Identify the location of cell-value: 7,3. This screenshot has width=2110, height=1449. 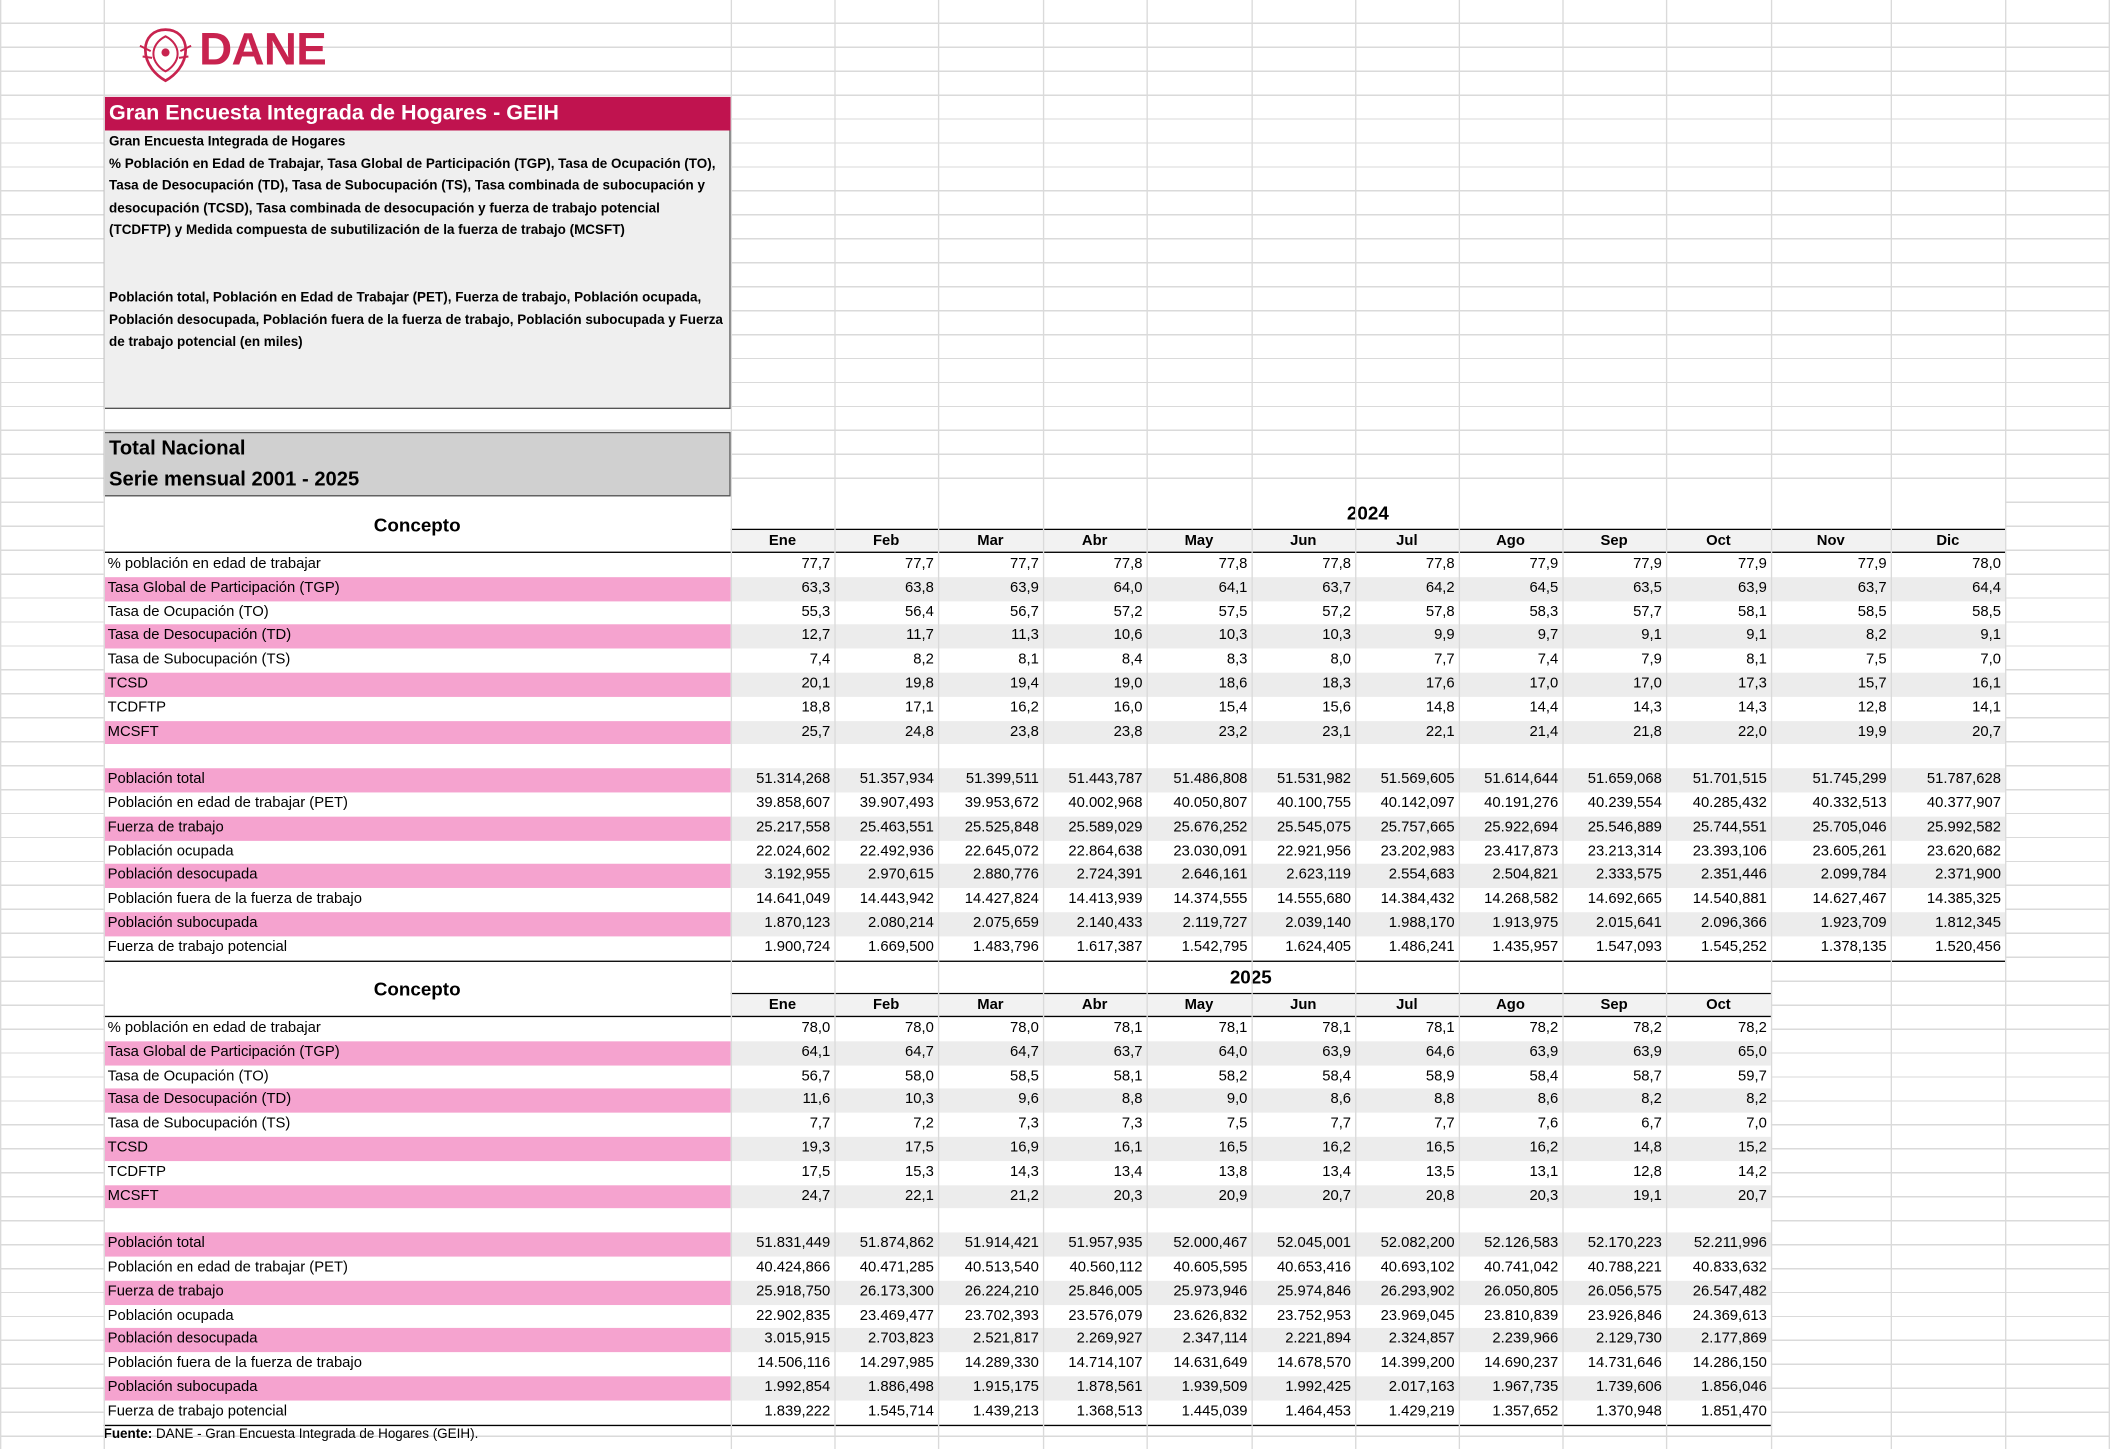
(1028, 1123).